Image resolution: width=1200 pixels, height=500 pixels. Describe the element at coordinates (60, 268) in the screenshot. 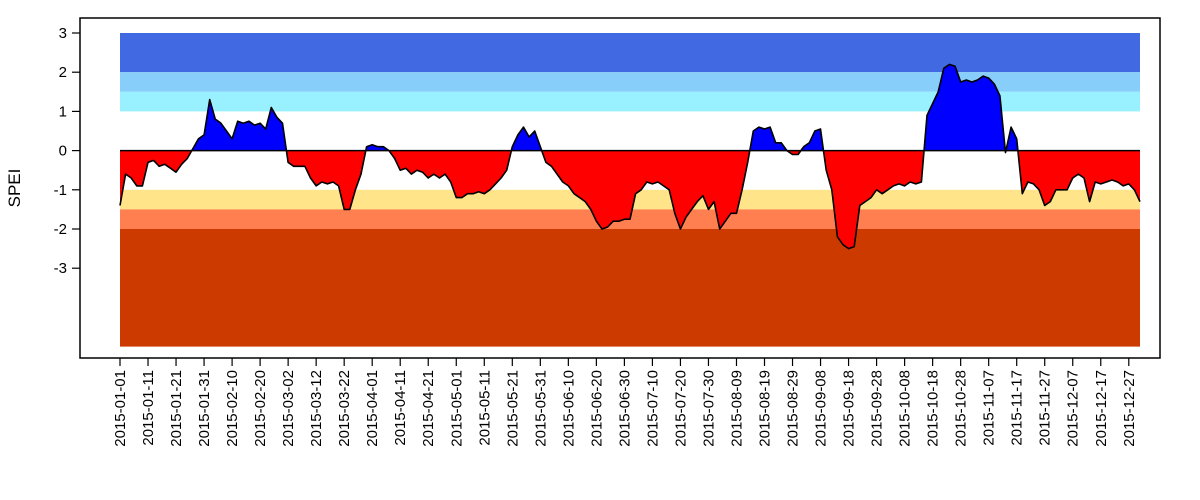

I see `y-tick-label: -3` at that location.